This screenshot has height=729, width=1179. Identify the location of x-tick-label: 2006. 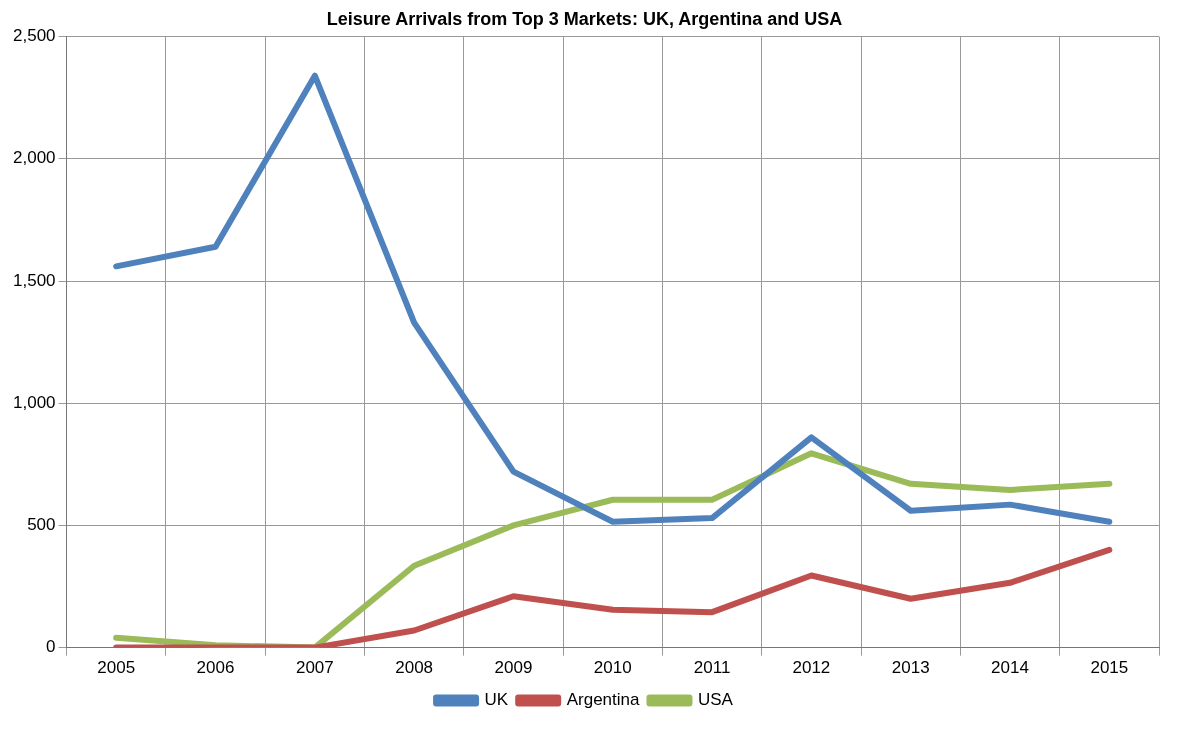
(215, 668).